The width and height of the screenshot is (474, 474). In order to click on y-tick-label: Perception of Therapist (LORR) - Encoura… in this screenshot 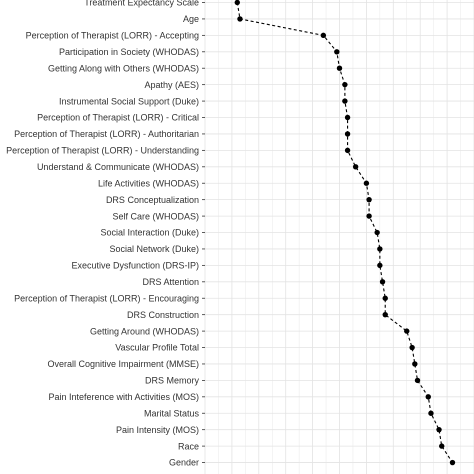, I will do `click(106, 298)`.